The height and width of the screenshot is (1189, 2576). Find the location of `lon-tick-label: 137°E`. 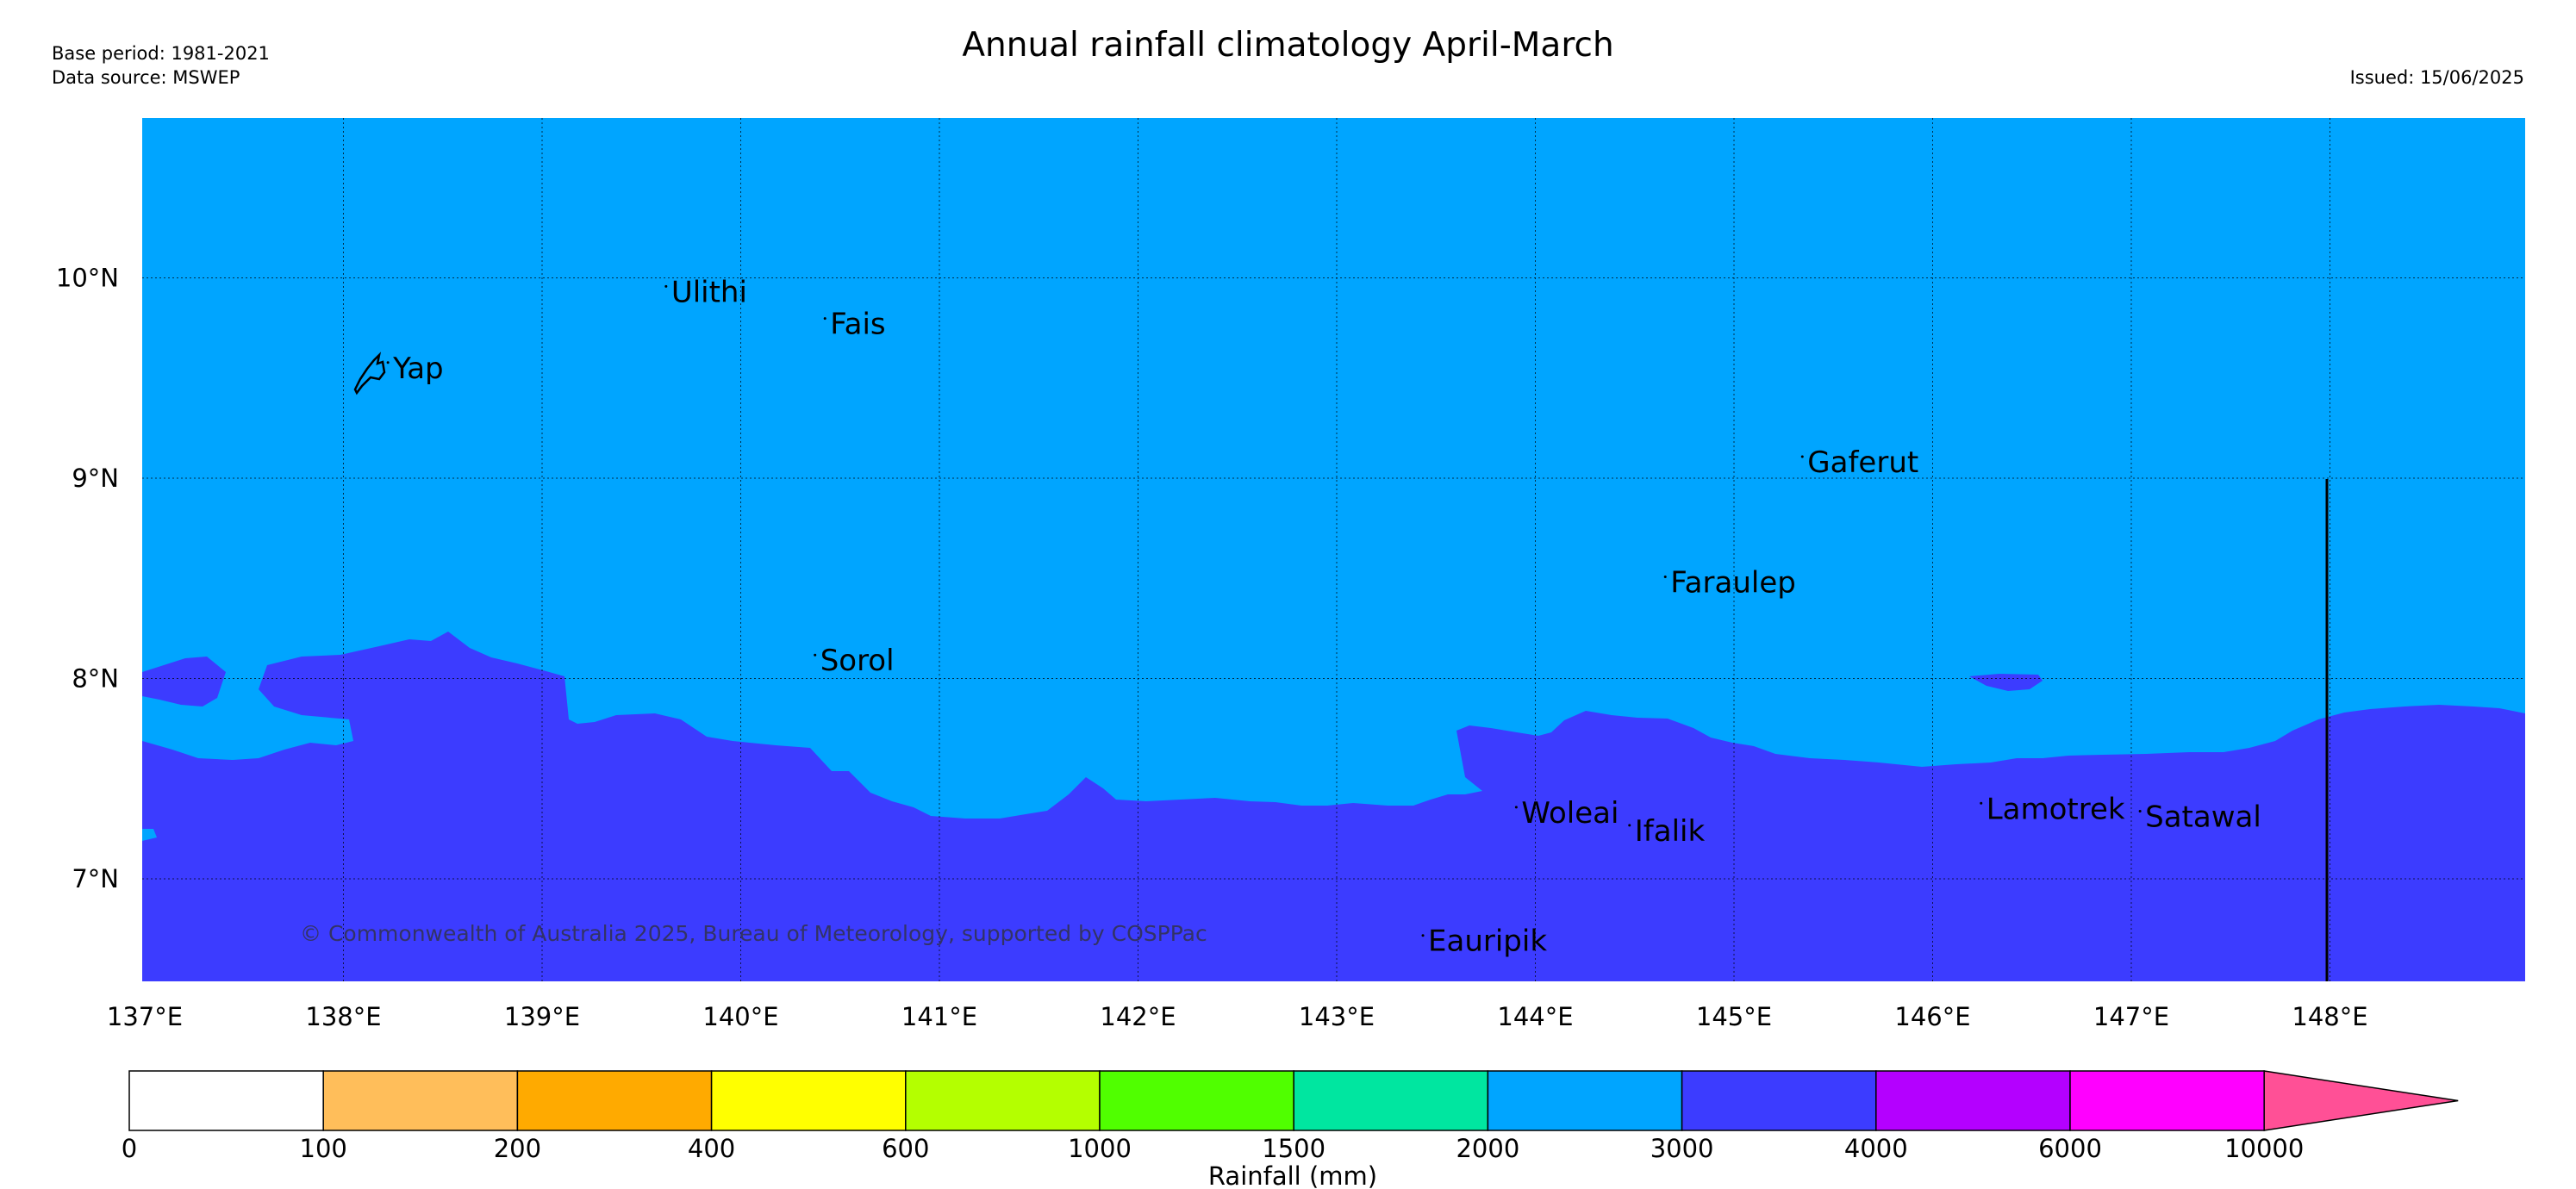

lon-tick-label: 137°E is located at coordinates (145, 1016).